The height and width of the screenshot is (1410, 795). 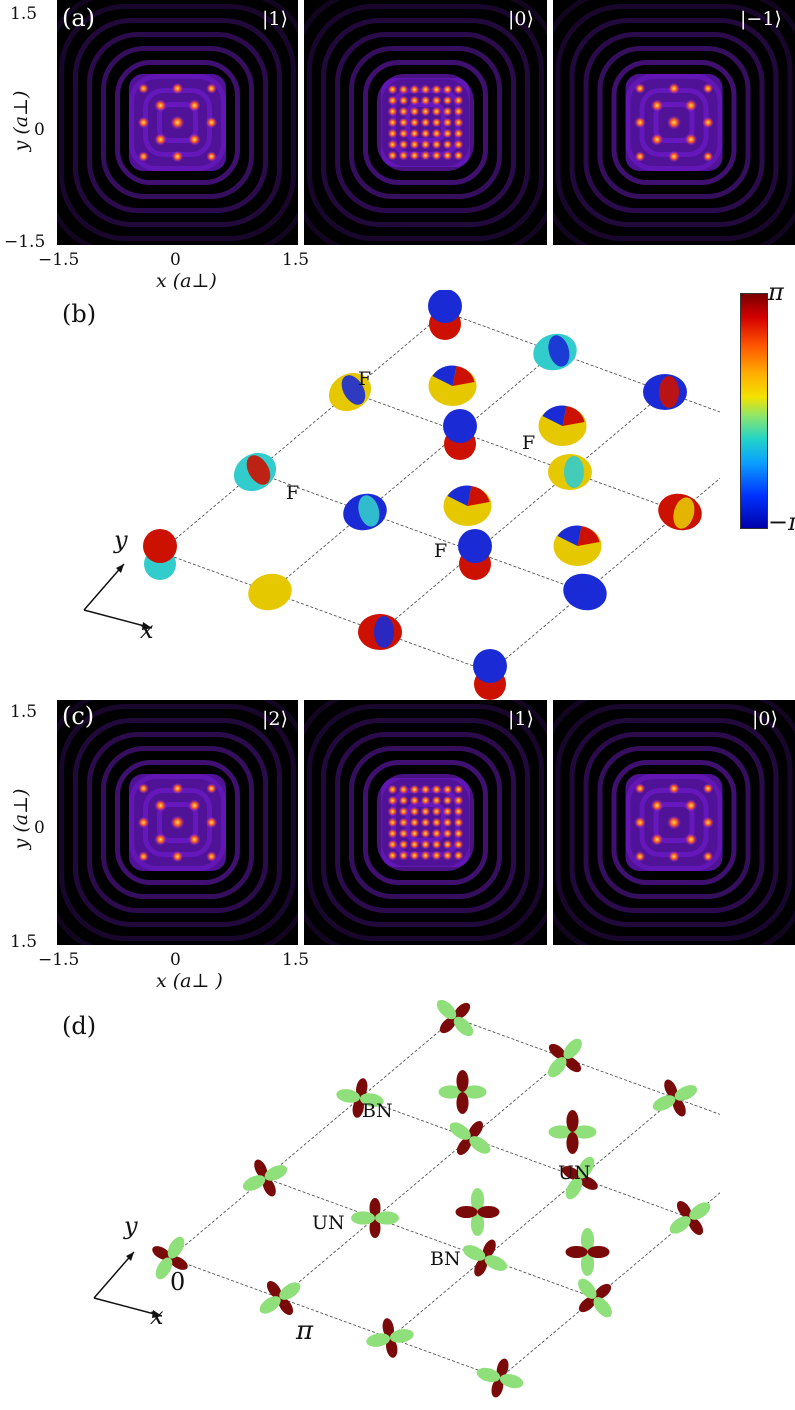 I want to click on x-axis-title-c: x (a⊥ ), so click(x=189, y=981).